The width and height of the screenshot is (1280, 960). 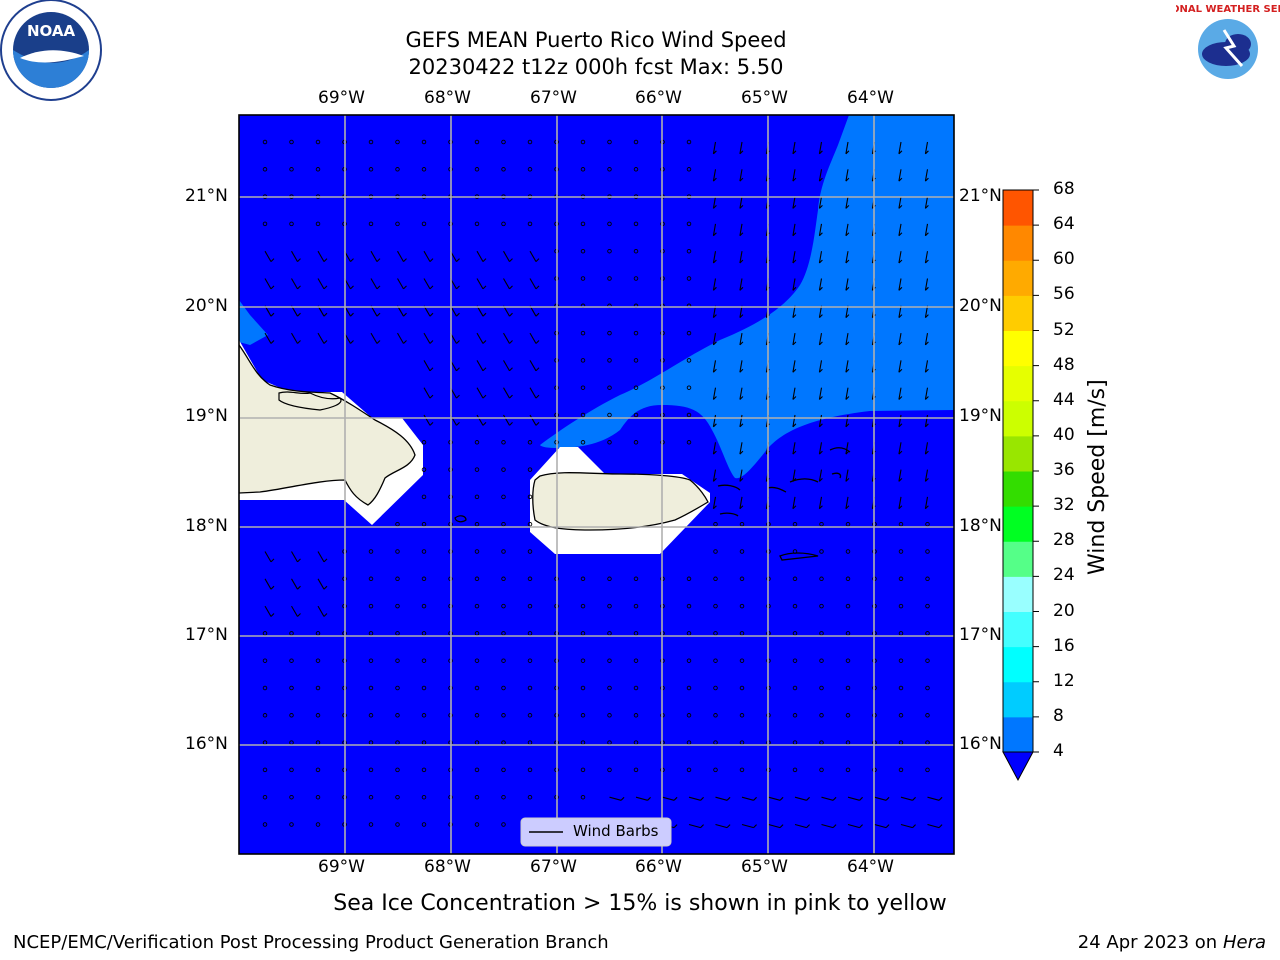 I want to click on lon-tick-bottom-4: 66°W, so click(x=658, y=867).